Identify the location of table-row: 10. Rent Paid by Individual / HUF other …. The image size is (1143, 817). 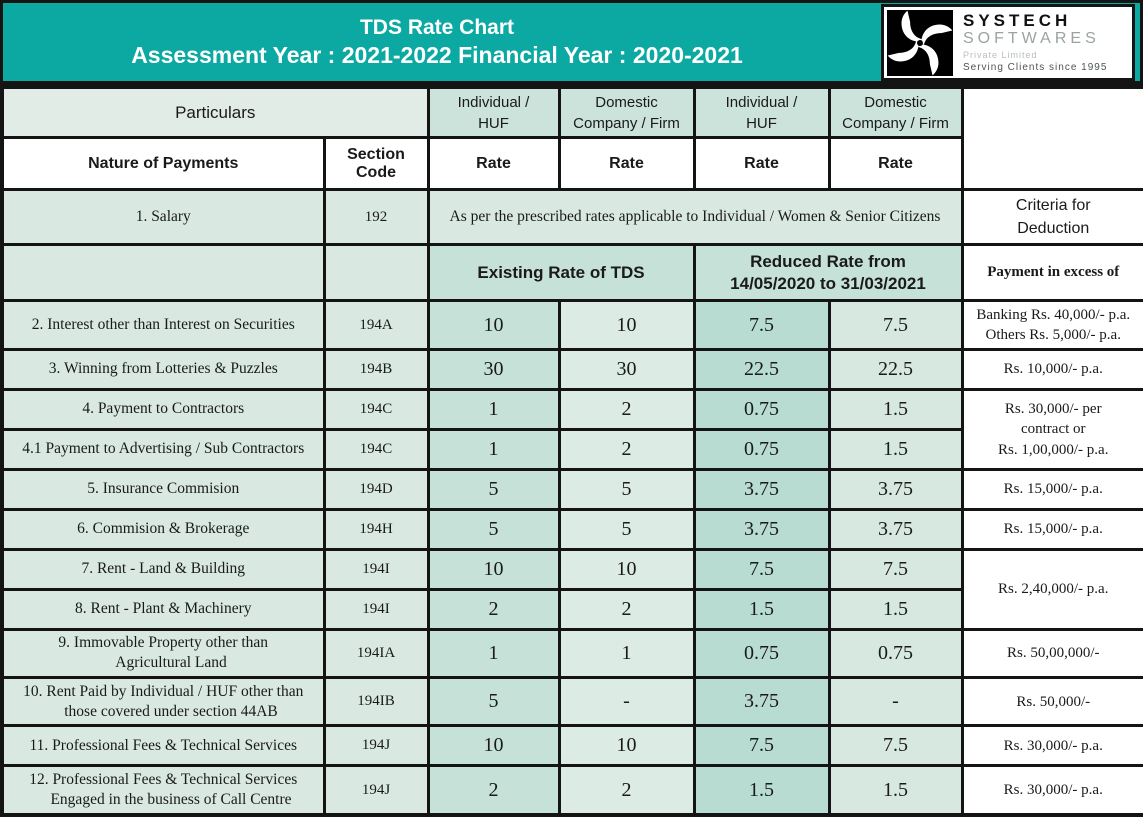
(571, 702).